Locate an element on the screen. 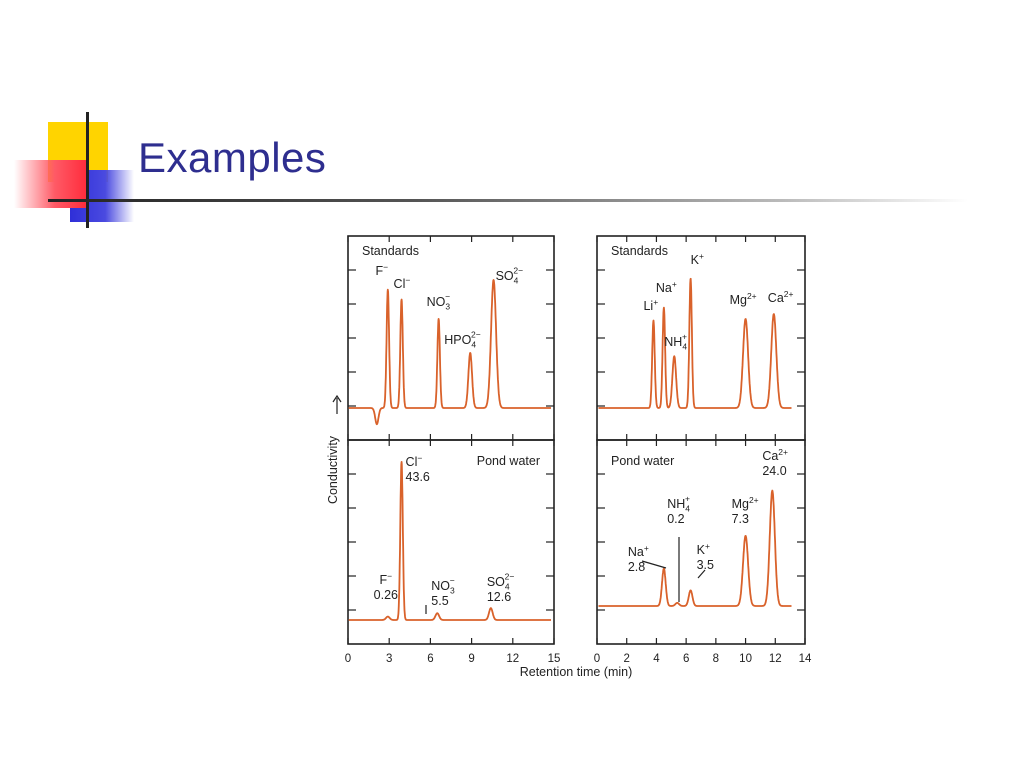  y-axis-label: Conductivity is located at coordinates (333, 469).